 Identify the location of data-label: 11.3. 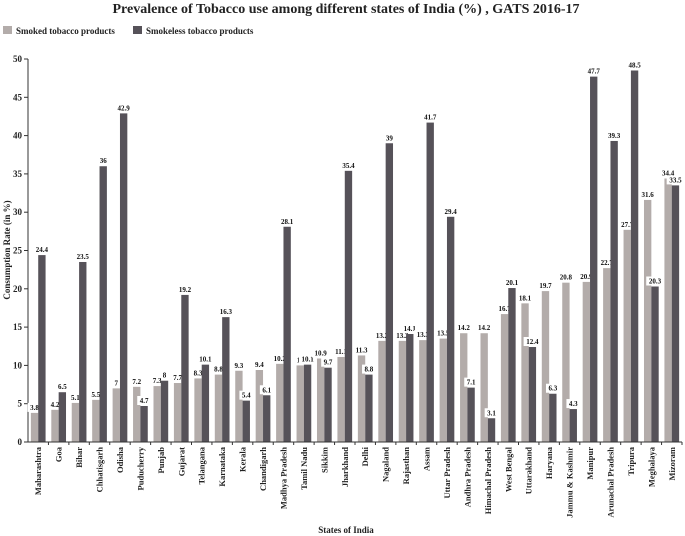
(362, 350).